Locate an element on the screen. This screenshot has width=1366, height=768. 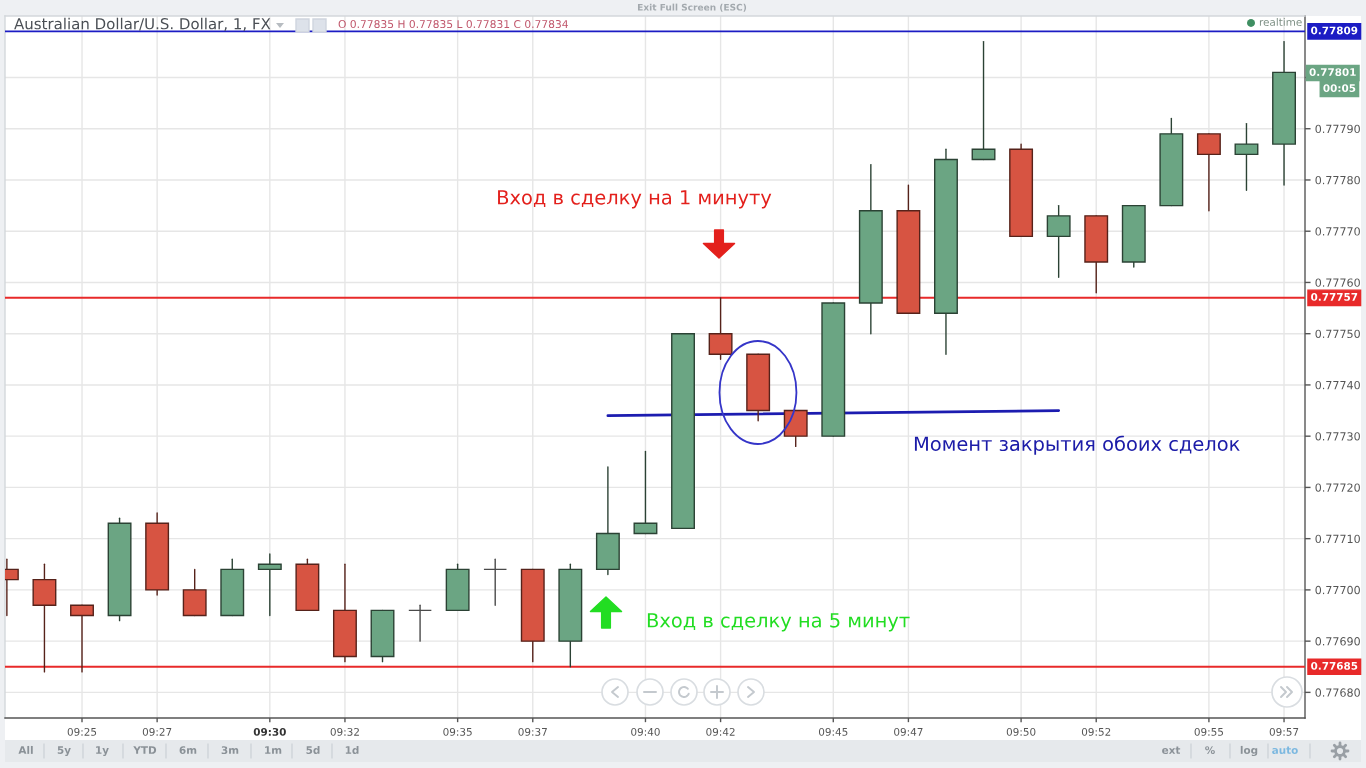
text: 5y is located at coordinates (64, 751).